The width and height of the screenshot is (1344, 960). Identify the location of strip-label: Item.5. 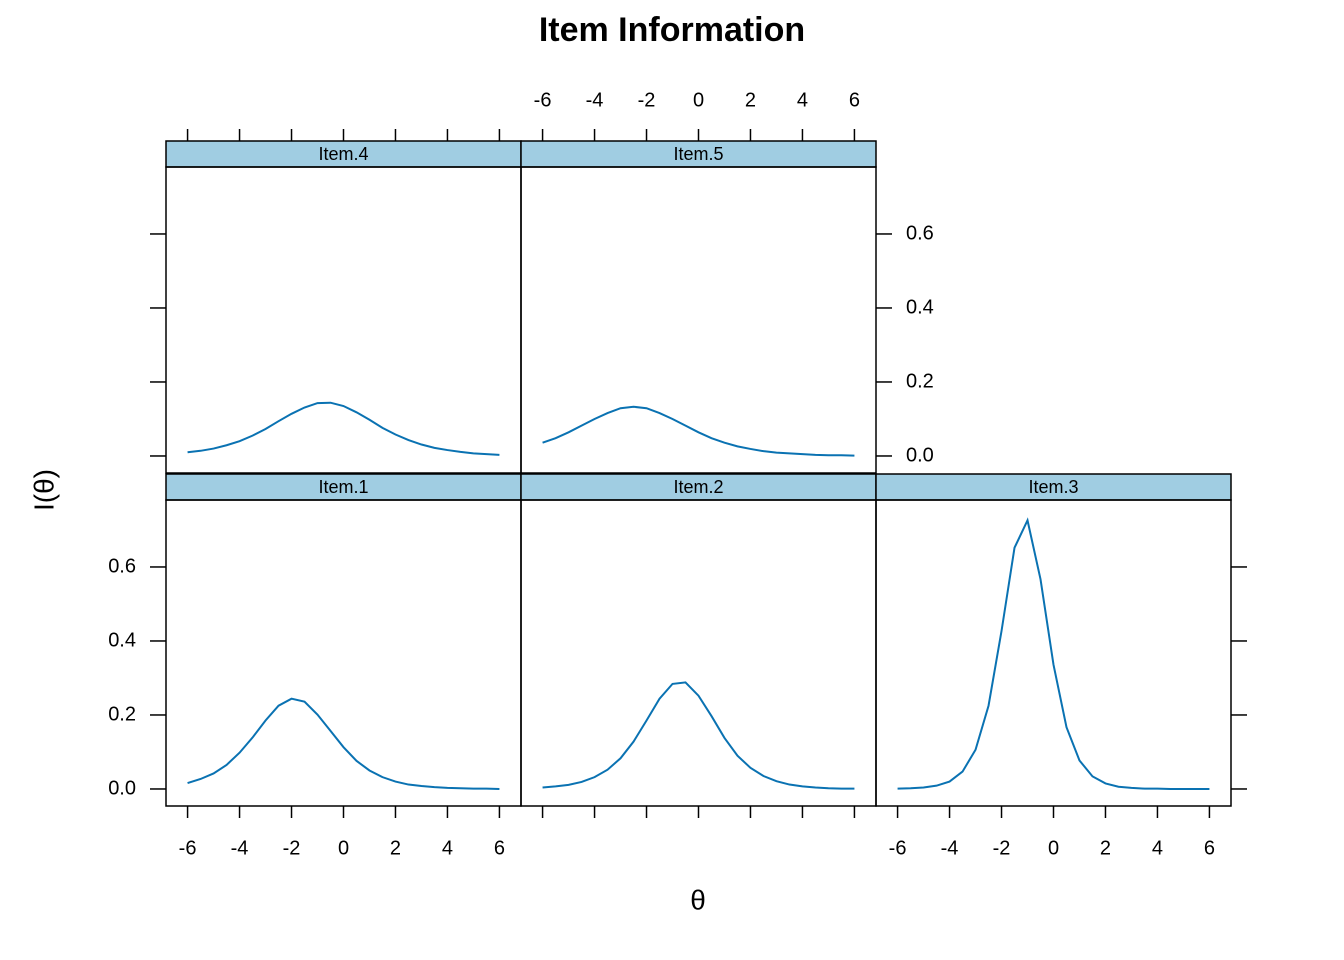
(698, 154).